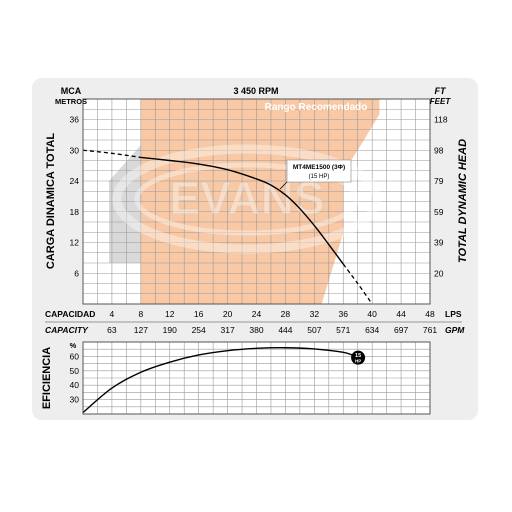 The image size is (512, 512). Describe the element at coordinates (67, 330) in the screenshot. I see `x-axis-title-secondary: CAPACITY` at that location.